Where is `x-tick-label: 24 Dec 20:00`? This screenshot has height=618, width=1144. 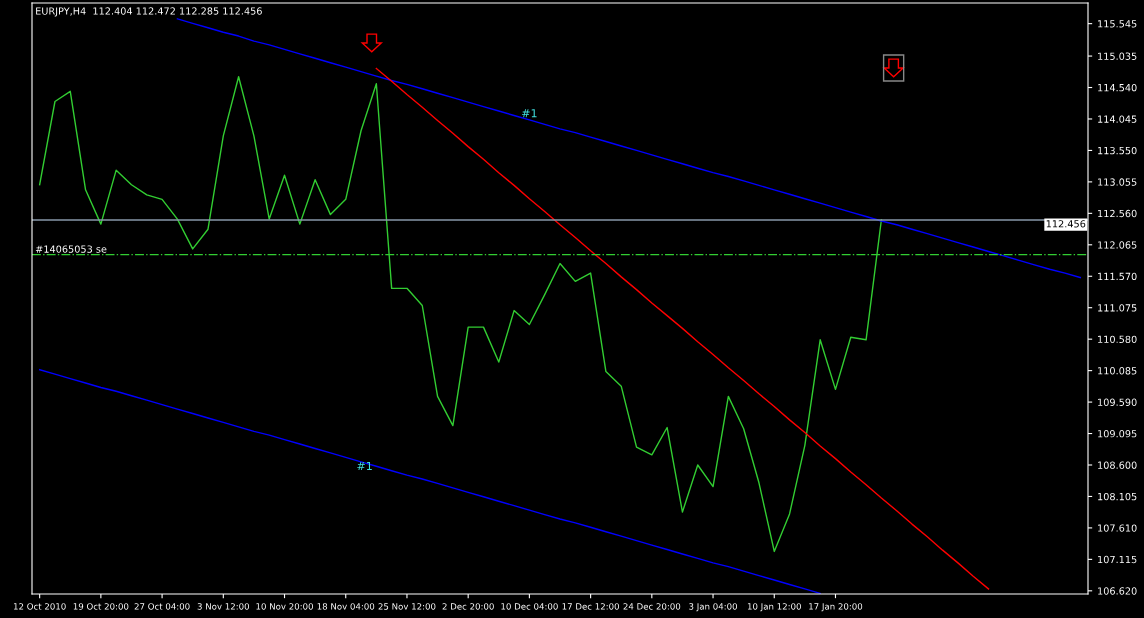 x-tick-label: 24 Dec 20:00 is located at coordinates (652, 606).